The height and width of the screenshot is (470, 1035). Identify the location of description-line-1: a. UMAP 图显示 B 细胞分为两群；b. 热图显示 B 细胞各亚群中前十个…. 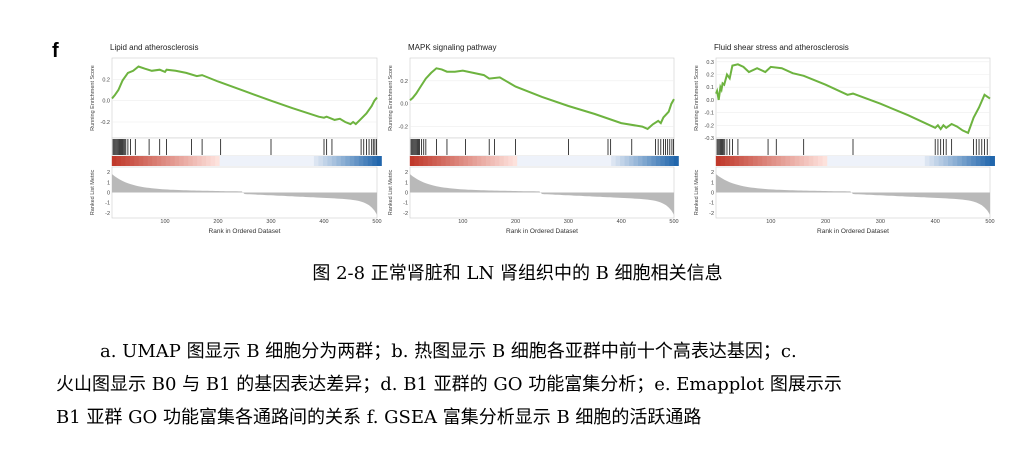
(448, 351).